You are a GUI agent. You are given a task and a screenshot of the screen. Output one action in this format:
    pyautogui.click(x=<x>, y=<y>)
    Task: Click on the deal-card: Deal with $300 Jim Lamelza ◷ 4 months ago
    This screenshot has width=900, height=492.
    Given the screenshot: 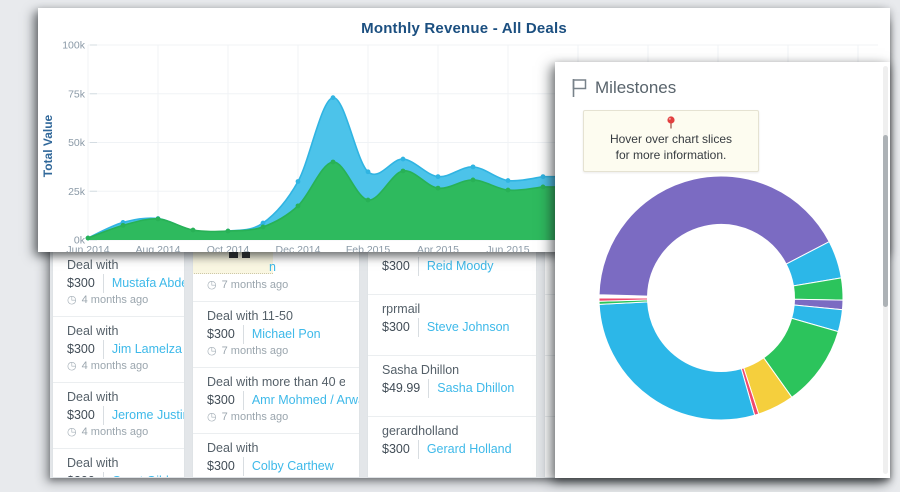 What is the action you would take?
    pyautogui.click(x=118, y=350)
    